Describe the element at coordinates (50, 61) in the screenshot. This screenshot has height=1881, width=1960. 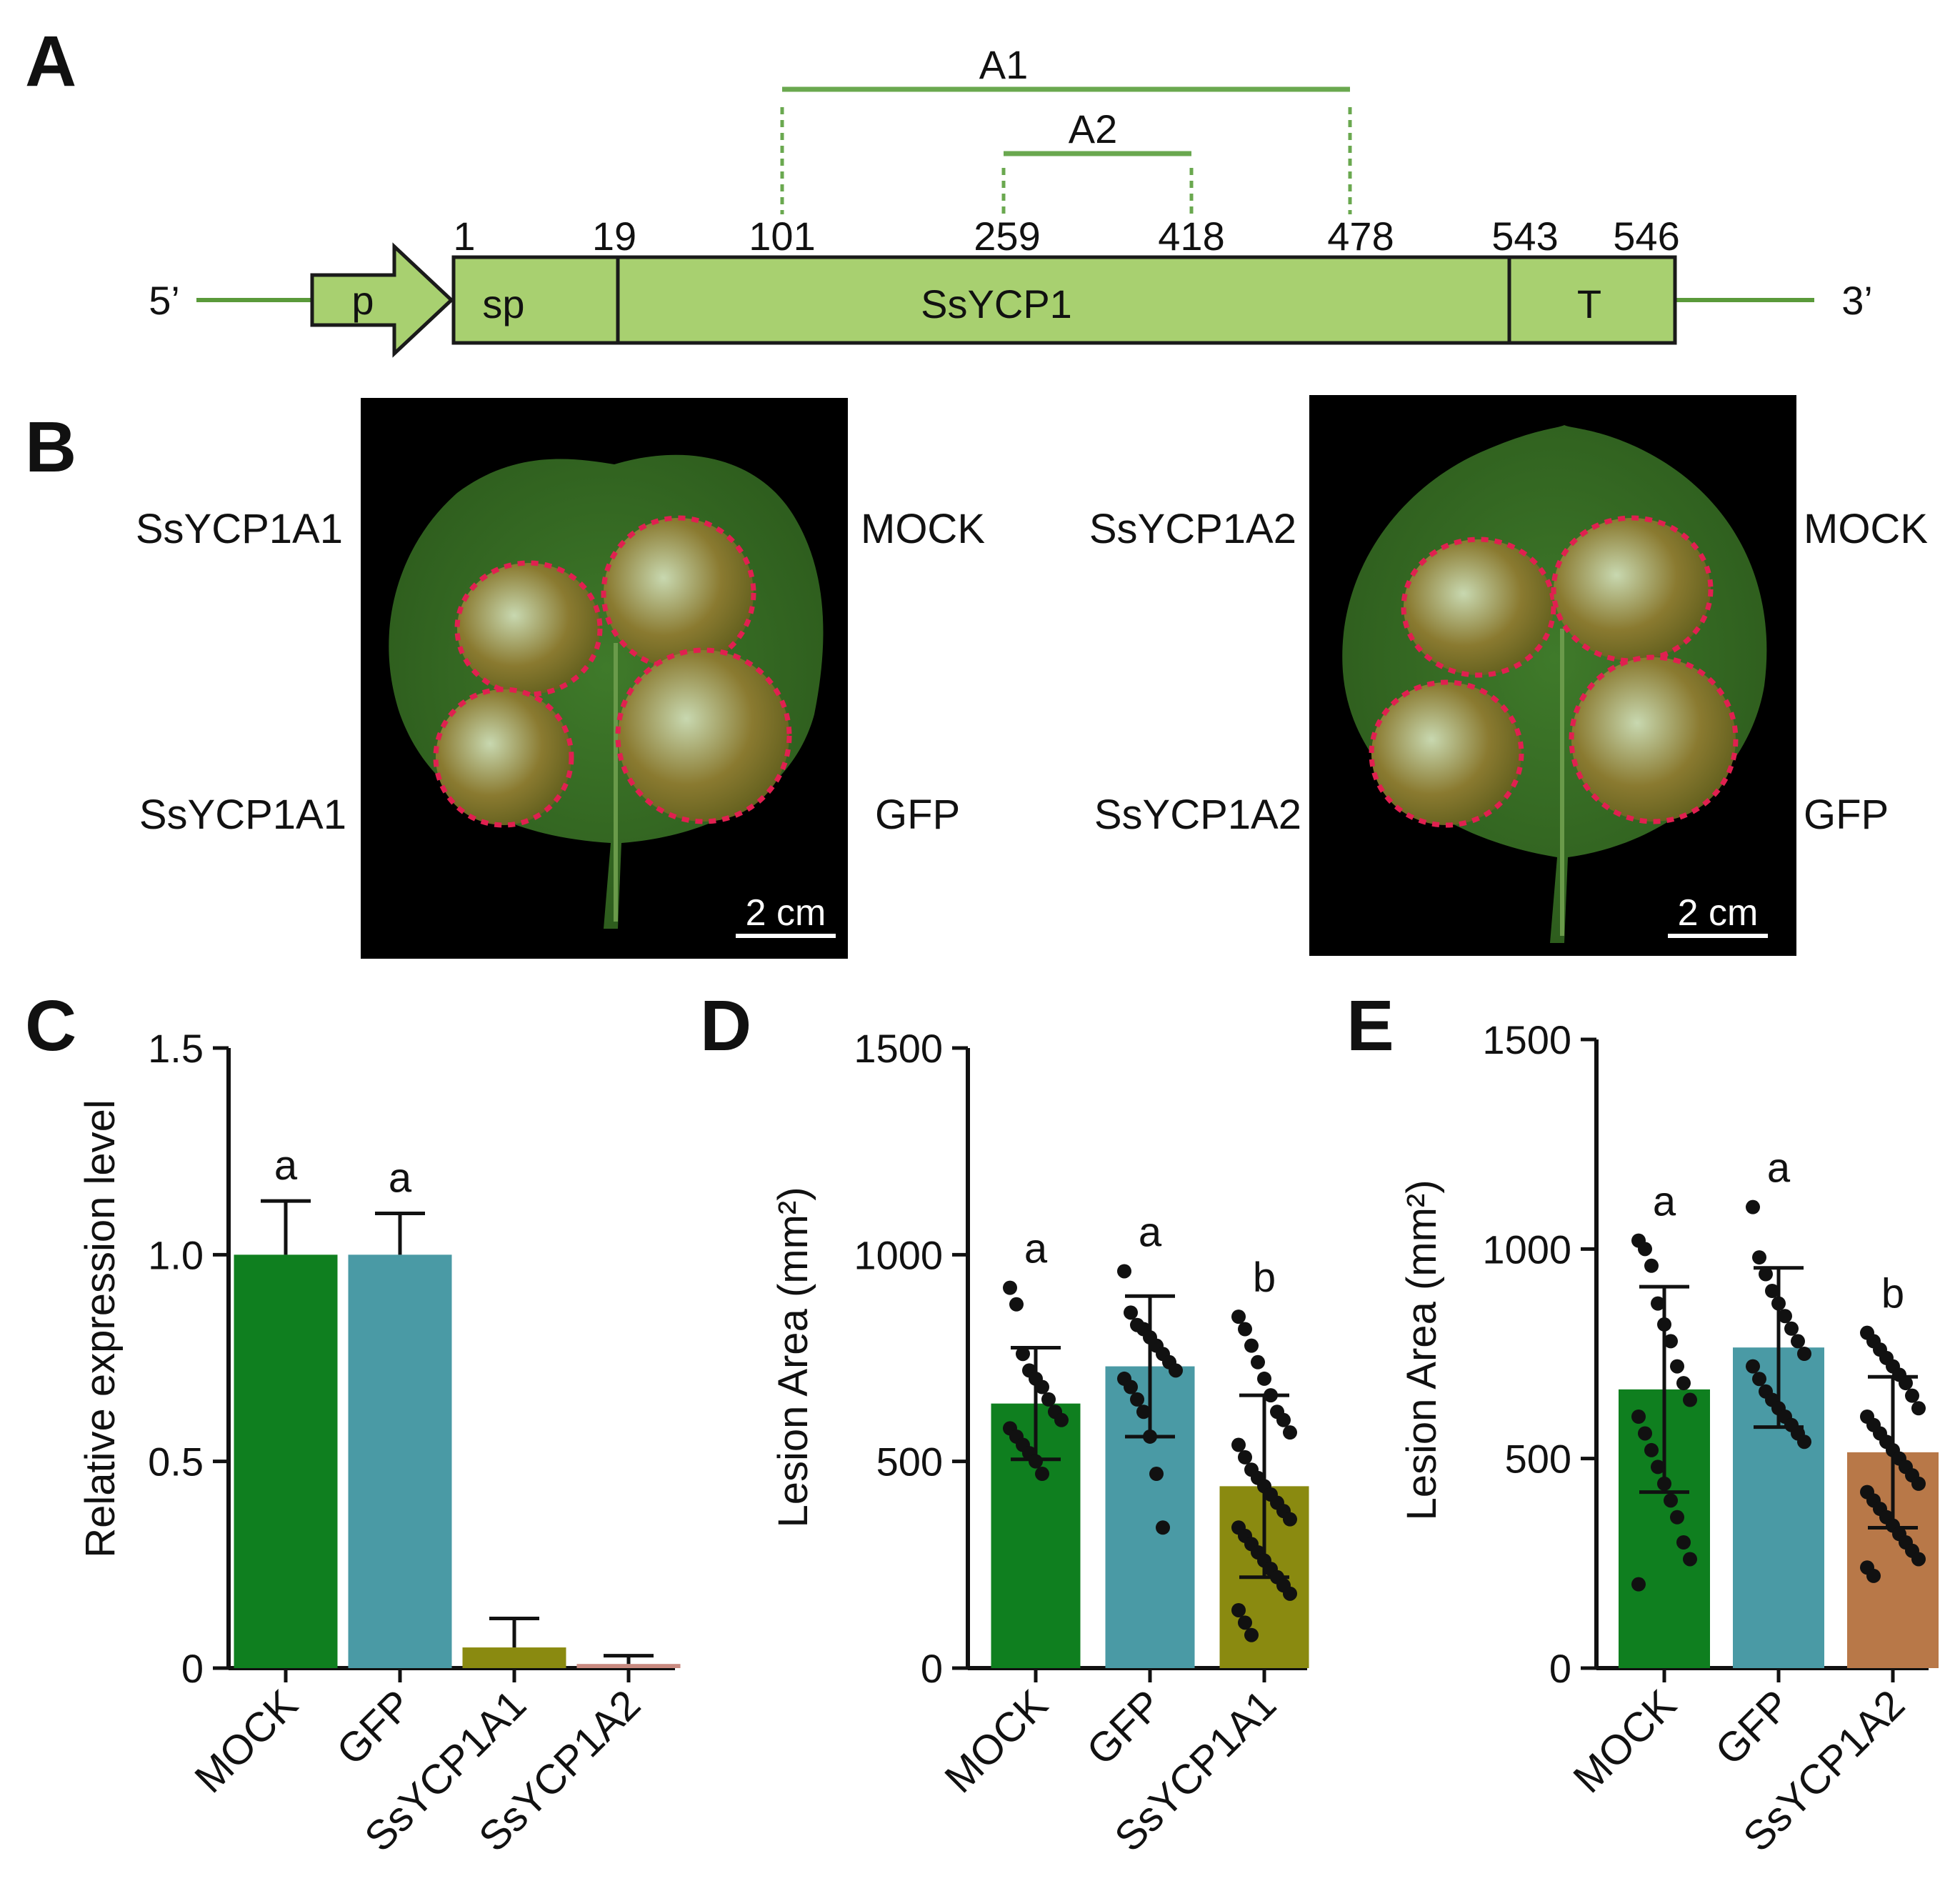
I see `panel-a-label: A` at that location.